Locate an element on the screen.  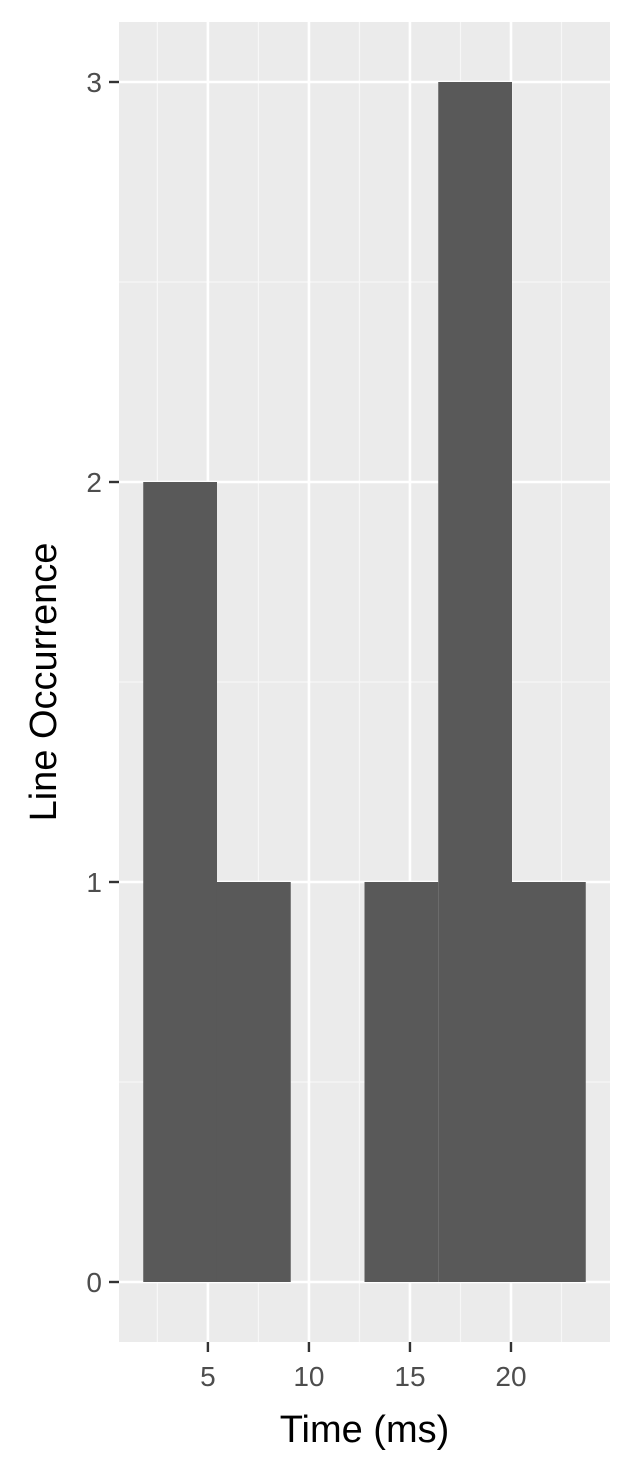
y-tick-label: 1 is located at coordinates (94, 882).